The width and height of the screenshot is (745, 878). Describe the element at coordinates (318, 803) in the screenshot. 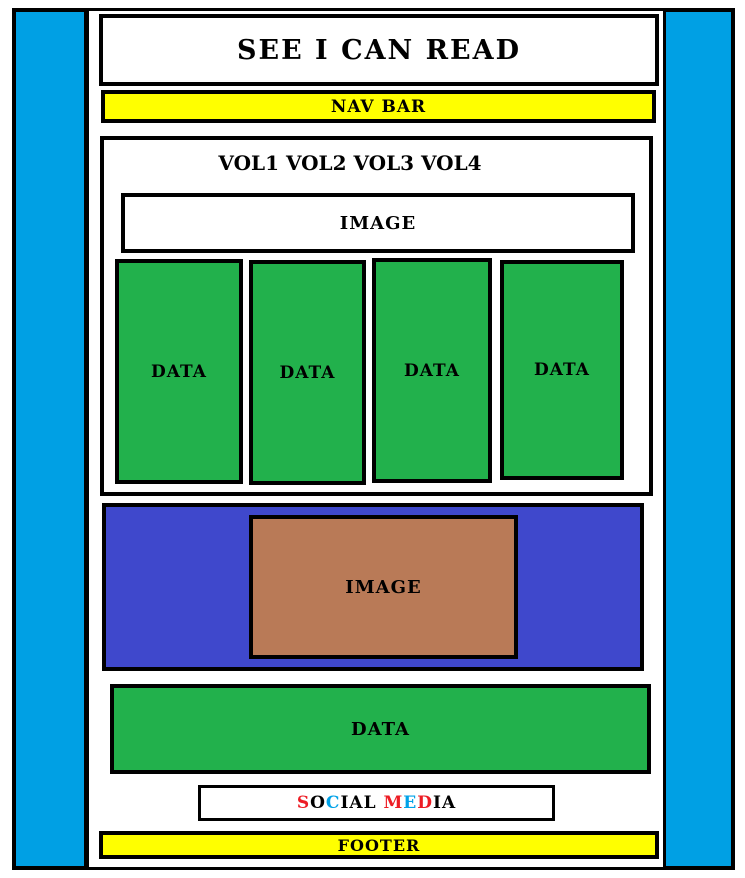

I see `social-media-letter: O` at that location.